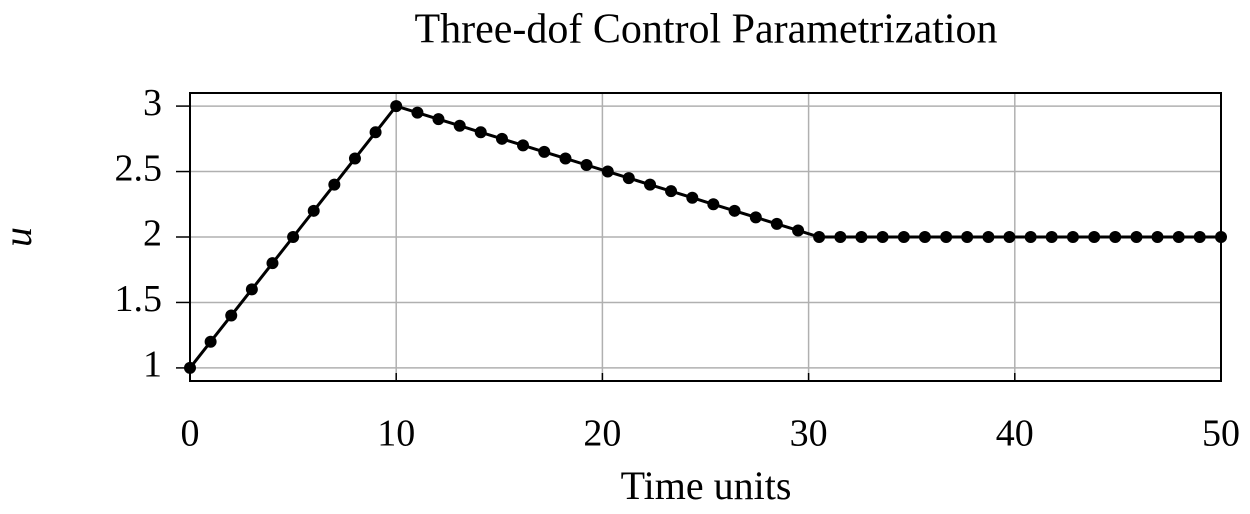 The width and height of the screenshot is (1250, 514). I want to click on x-tick-label: 0, so click(190, 434).